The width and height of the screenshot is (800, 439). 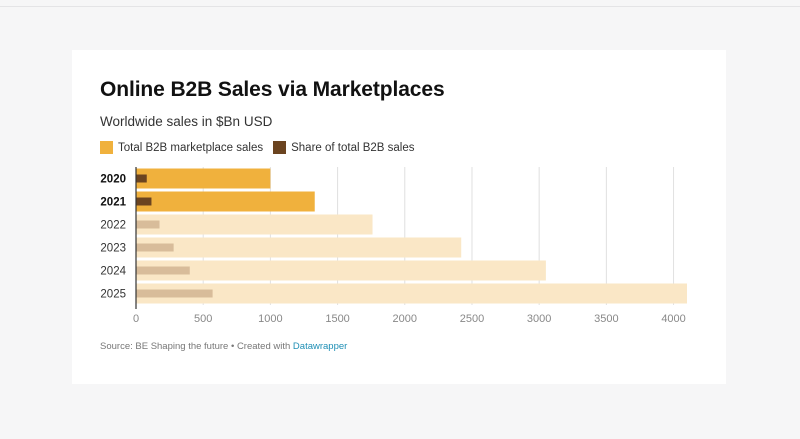 I want to click on category-label-2023: 2023, so click(x=113, y=249).